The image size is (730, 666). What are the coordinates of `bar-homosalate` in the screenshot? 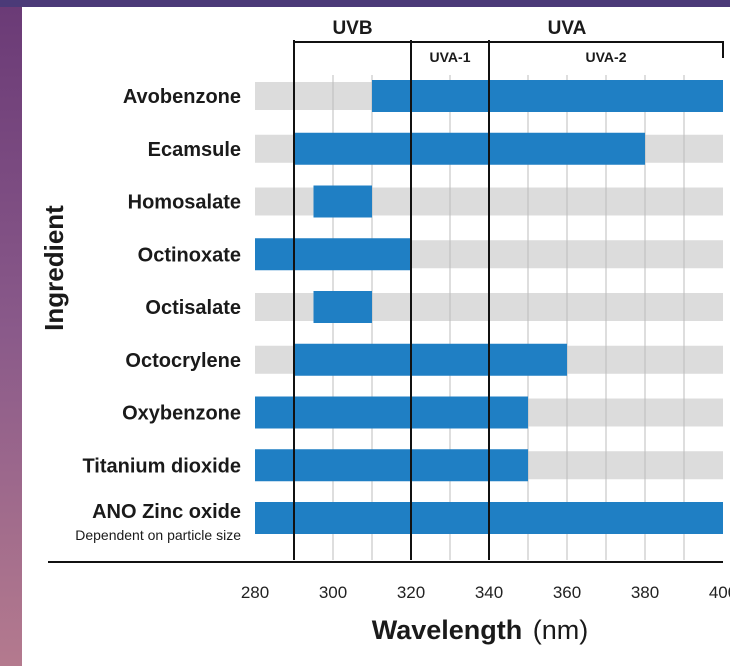 It's located at (342, 201).